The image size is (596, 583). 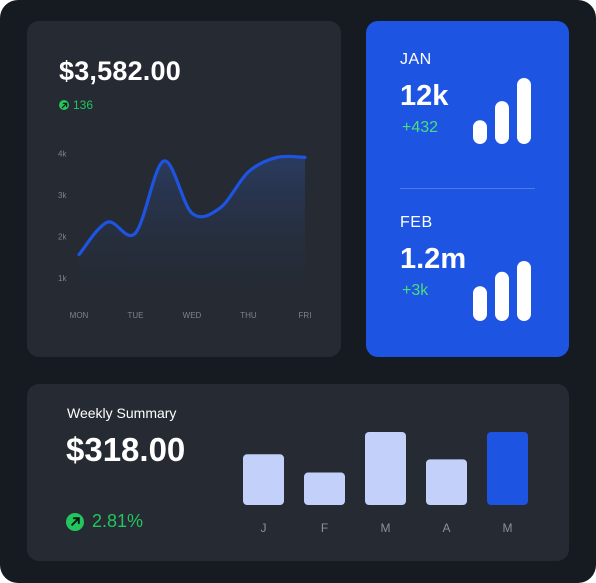 I want to click on chart-area-fill, so click(x=192, y=224).